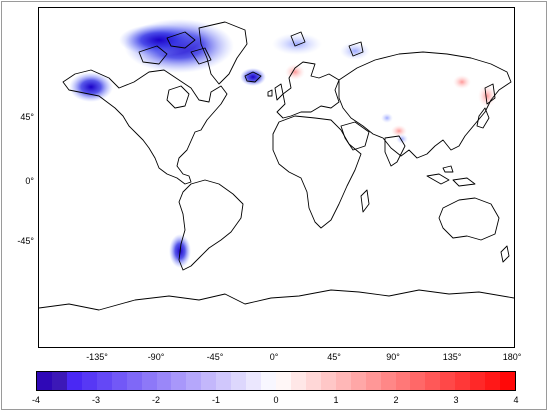 The image size is (550, 413). What do you see at coordinates (276, 400) in the screenshot?
I see `colorbar-tick-label: 0` at bounding box center [276, 400].